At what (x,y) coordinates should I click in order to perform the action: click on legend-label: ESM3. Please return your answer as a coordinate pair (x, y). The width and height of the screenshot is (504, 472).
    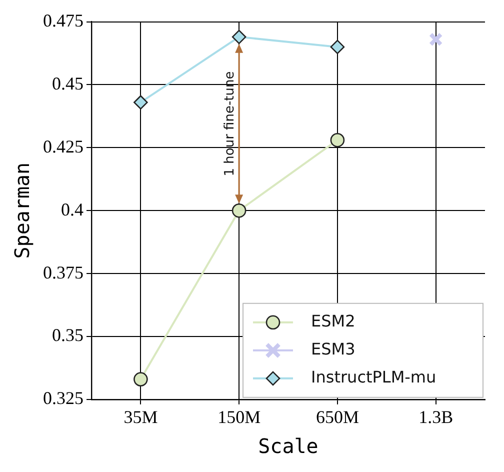
    Looking at the image, I should click on (333, 349).